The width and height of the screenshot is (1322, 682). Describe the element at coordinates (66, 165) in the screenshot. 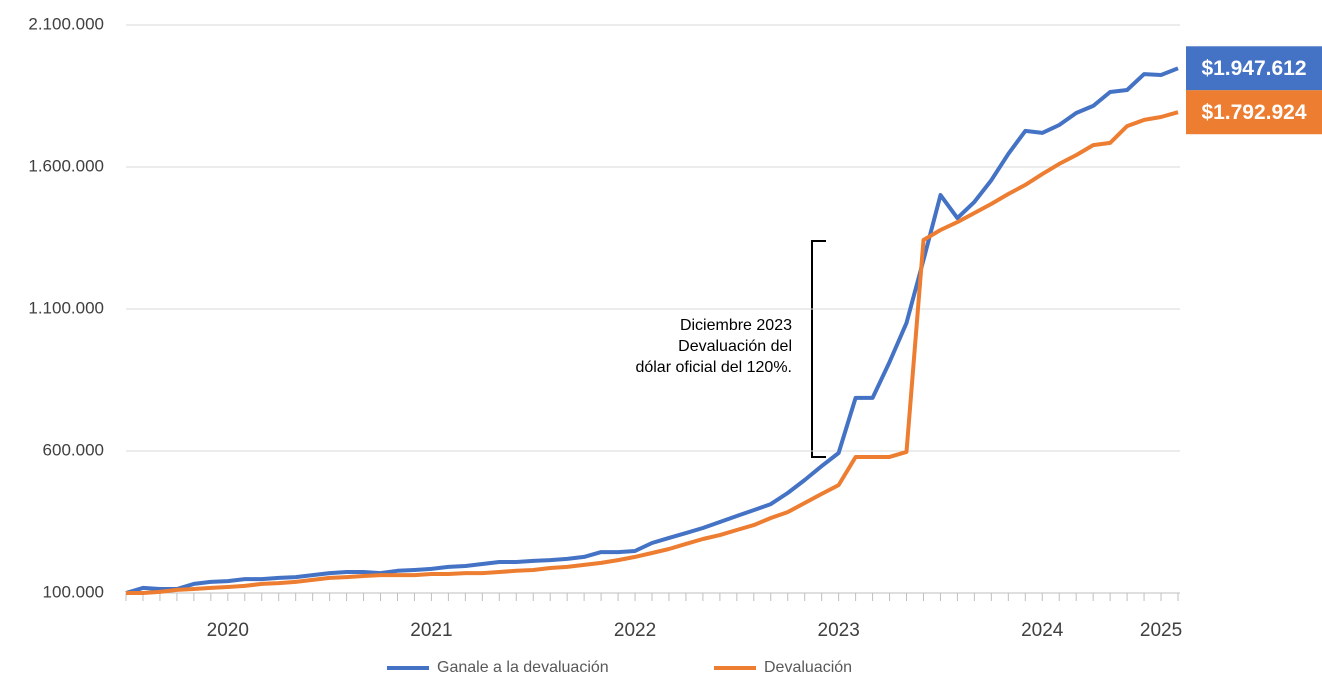

I see `y-tick-label: 1.600.000` at that location.